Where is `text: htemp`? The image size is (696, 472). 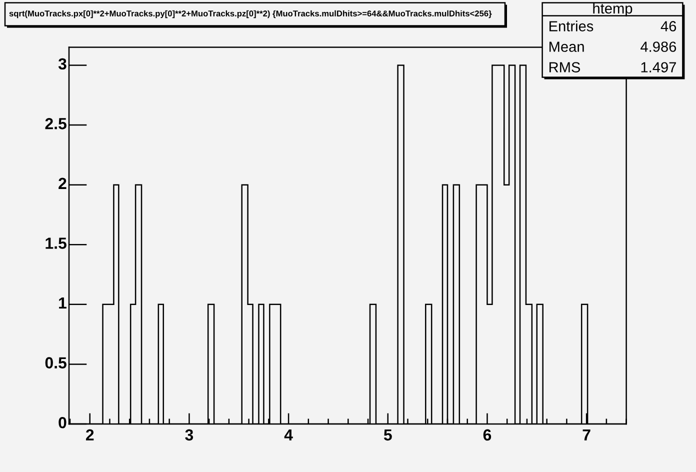 text: htemp is located at coordinates (612, 9).